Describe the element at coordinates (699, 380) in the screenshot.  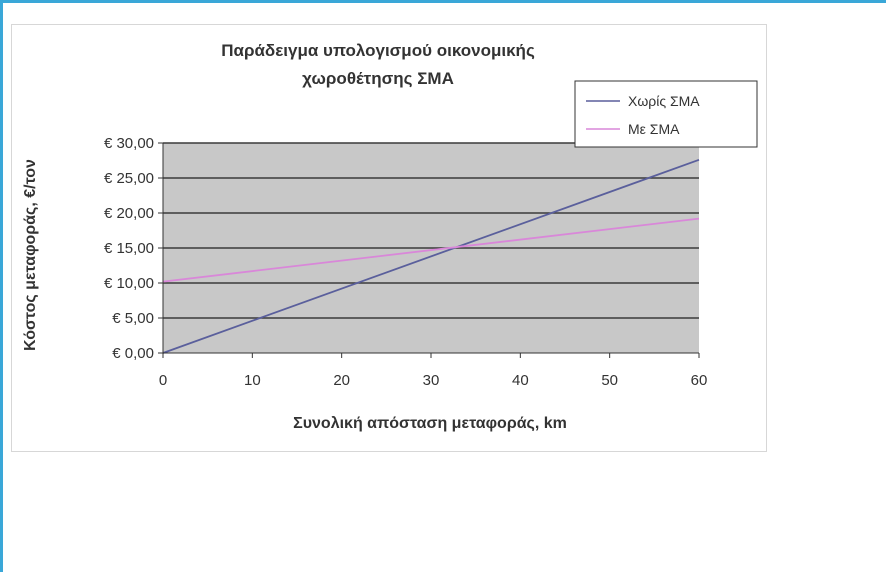
I see `x-tick-label-6: 60` at that location.